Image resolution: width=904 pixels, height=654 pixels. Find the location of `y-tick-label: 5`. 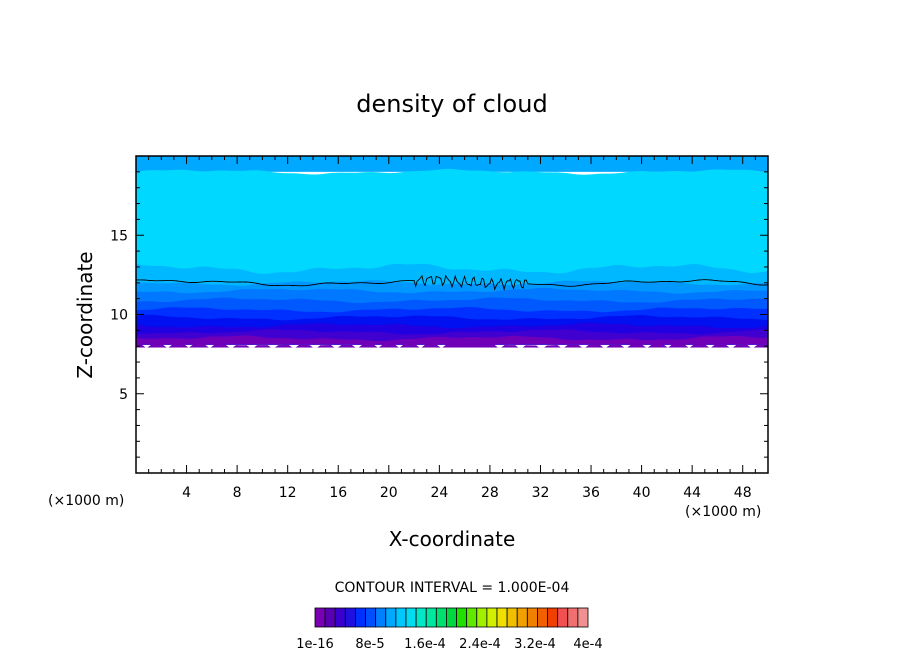

y-tick-label: 5 is located at coordinates (123, 395).